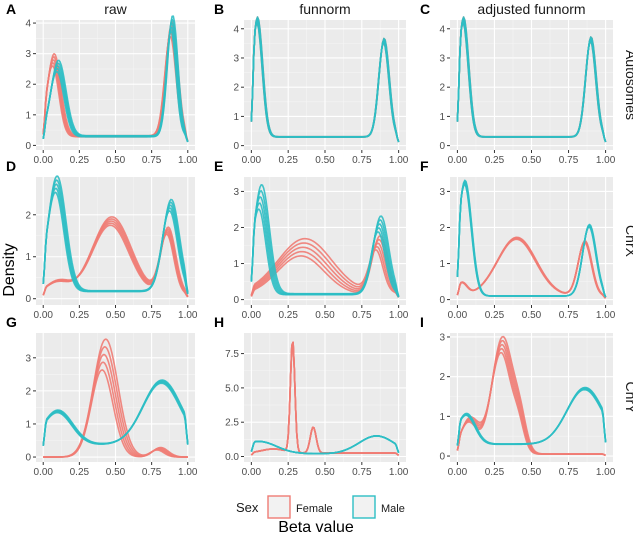 The height and width of the screenshot is (547, 633). I want to click on legend-label: Female, so click(314, 509).